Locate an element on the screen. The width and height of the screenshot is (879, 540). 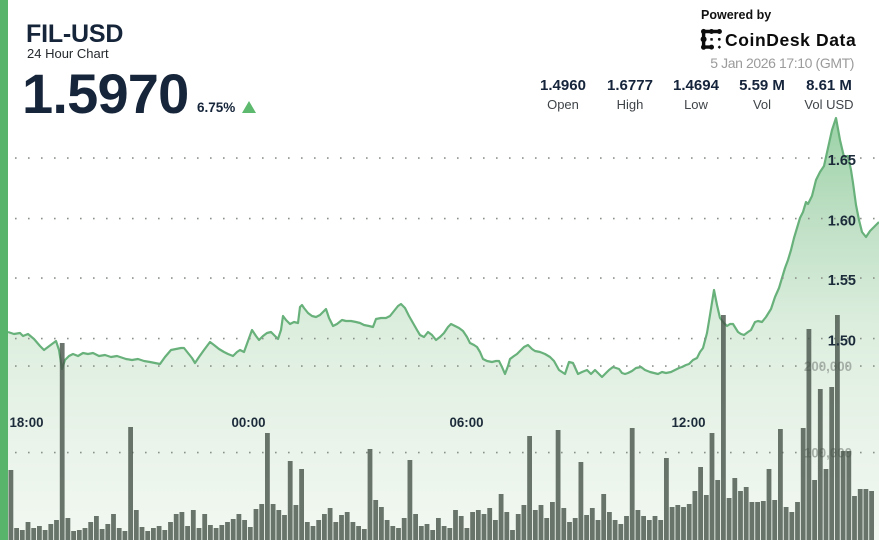
svg-text: 1.60 is located at coordinates (842, 222).